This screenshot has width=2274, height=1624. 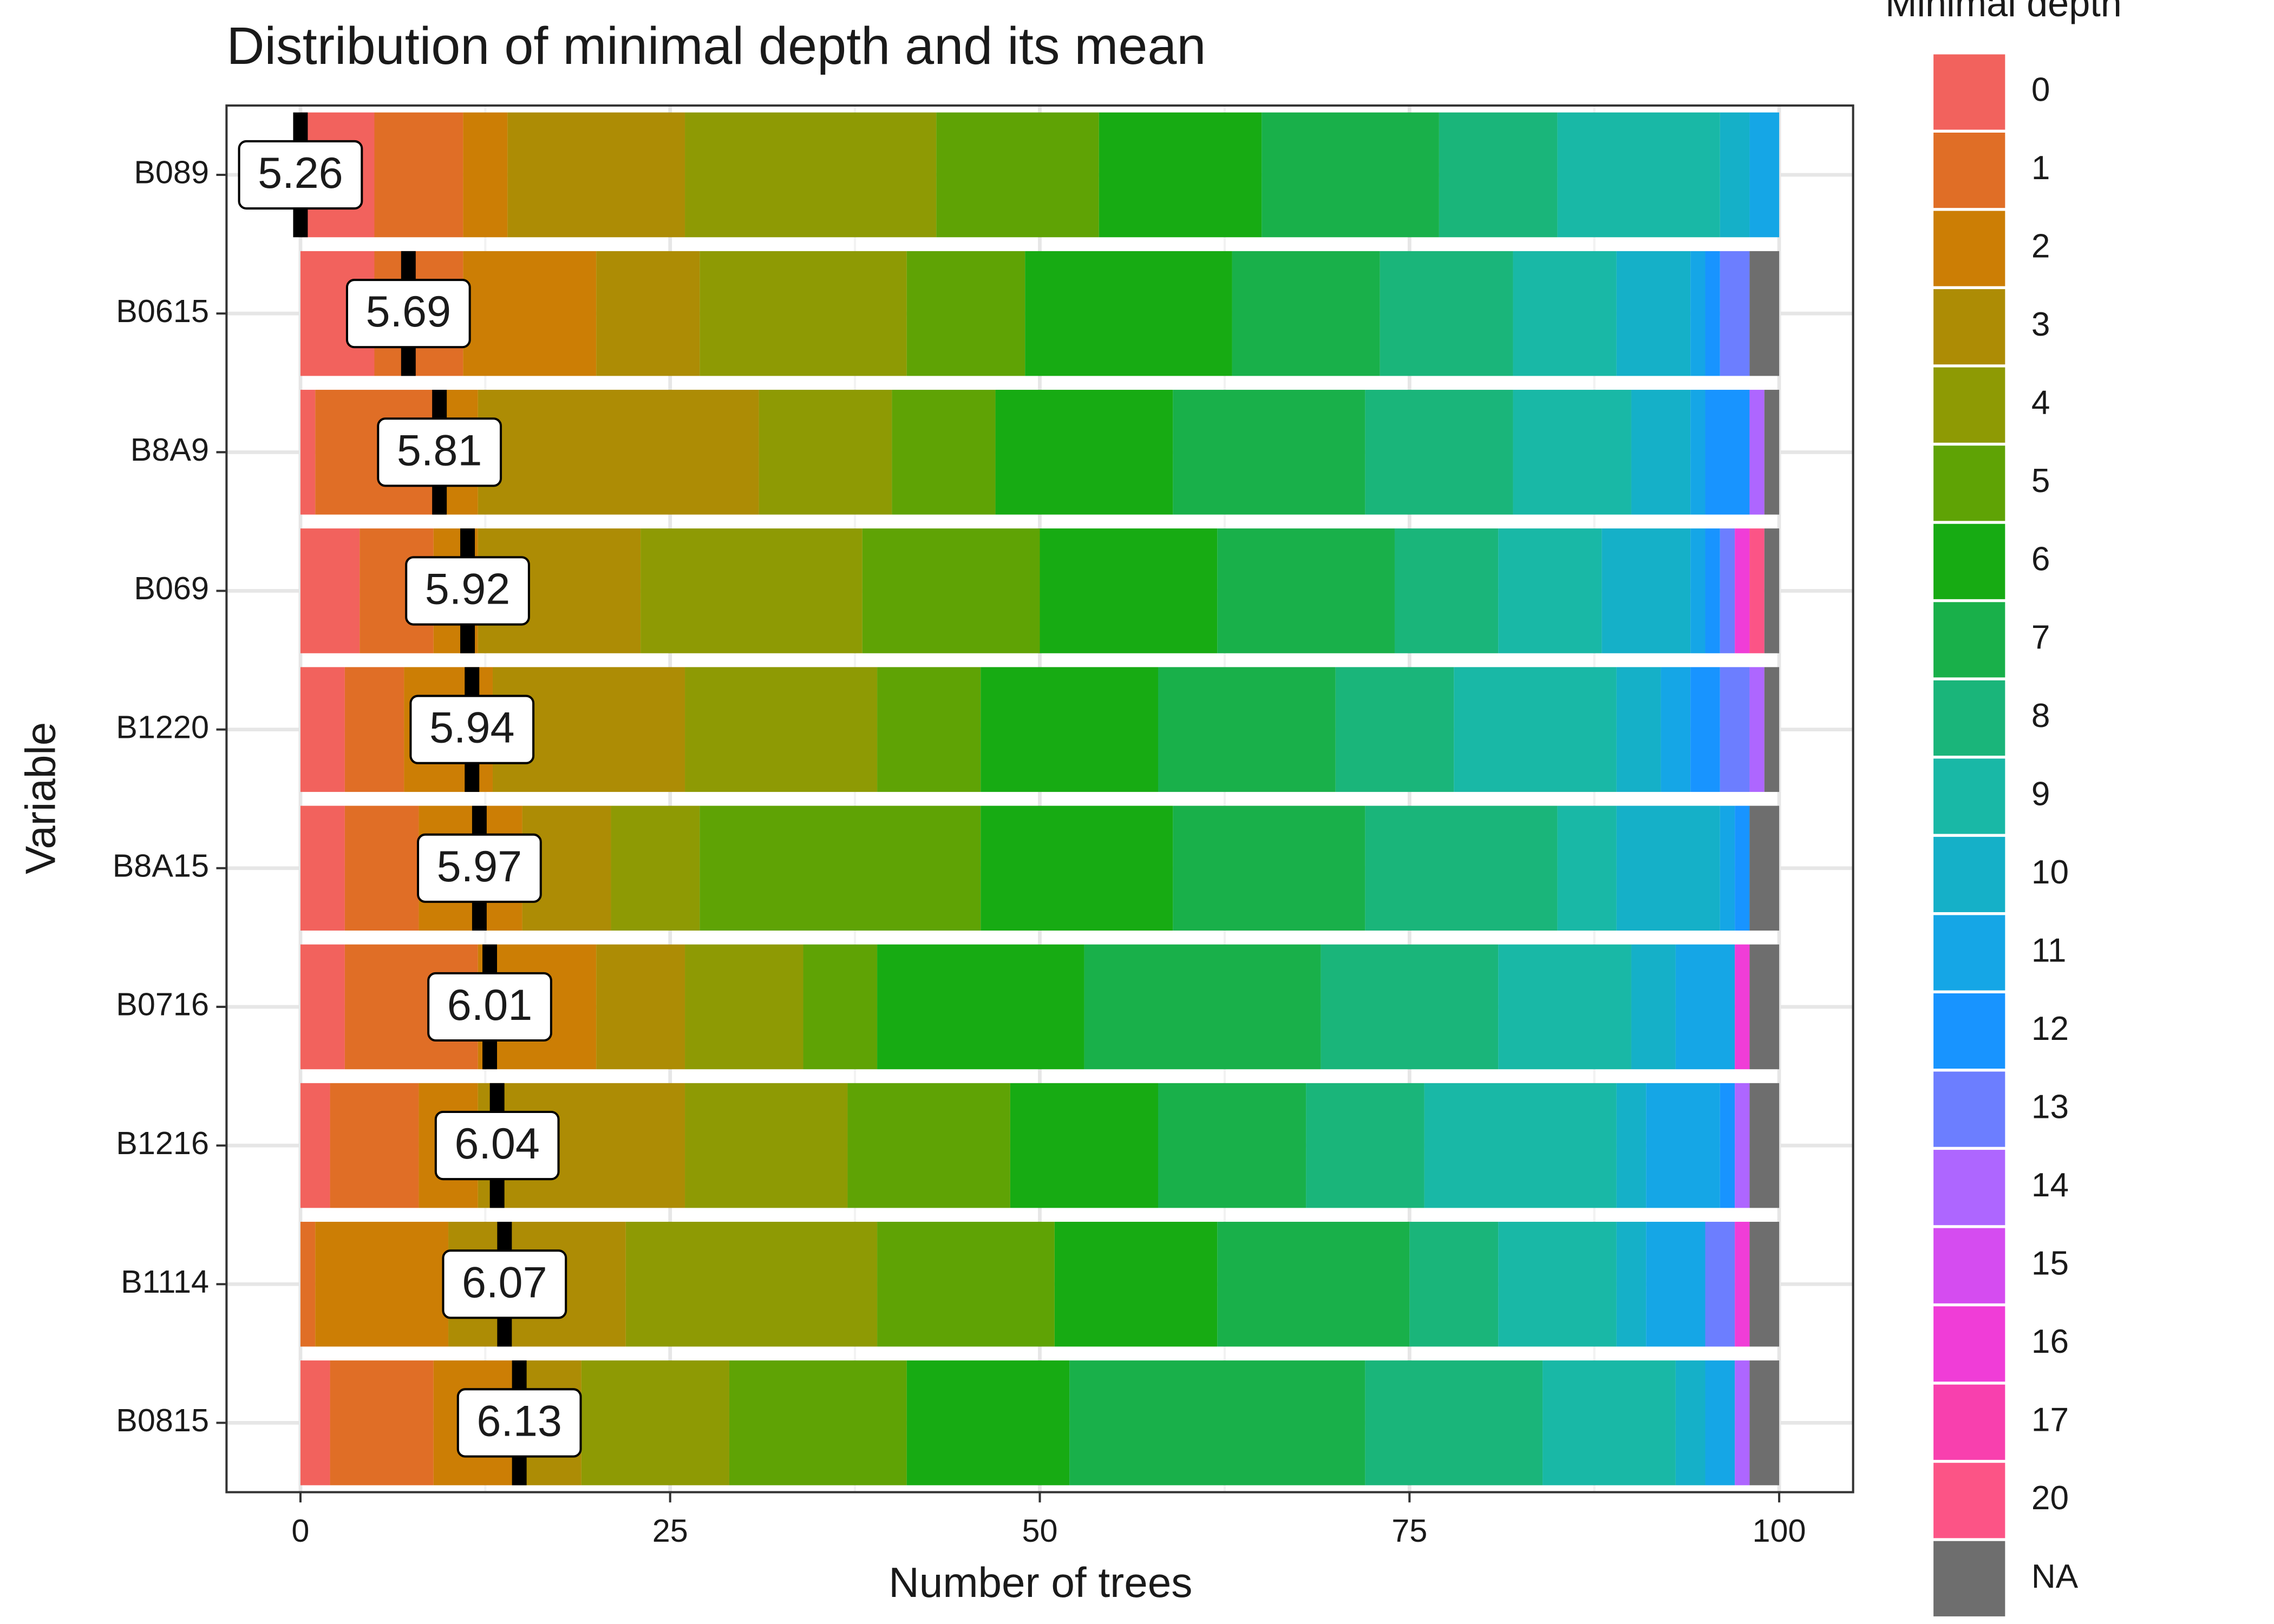 What do you see at coordinates (2050, 1341) in the screenshot?
I see `legend-label: 16` at bounding box center [2050, 1341].